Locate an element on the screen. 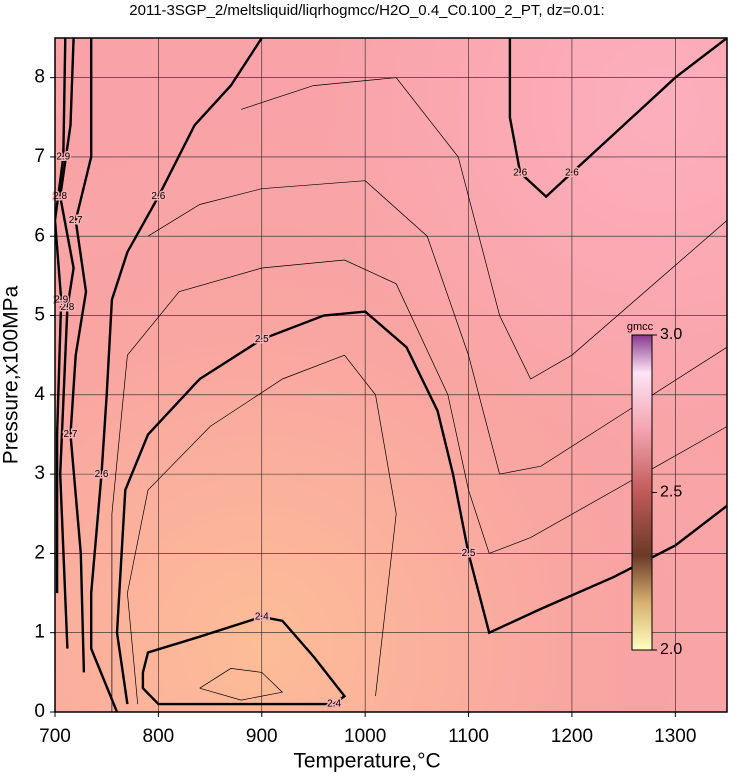  y-tick-label: 7 is located at coordinates (39, 156).